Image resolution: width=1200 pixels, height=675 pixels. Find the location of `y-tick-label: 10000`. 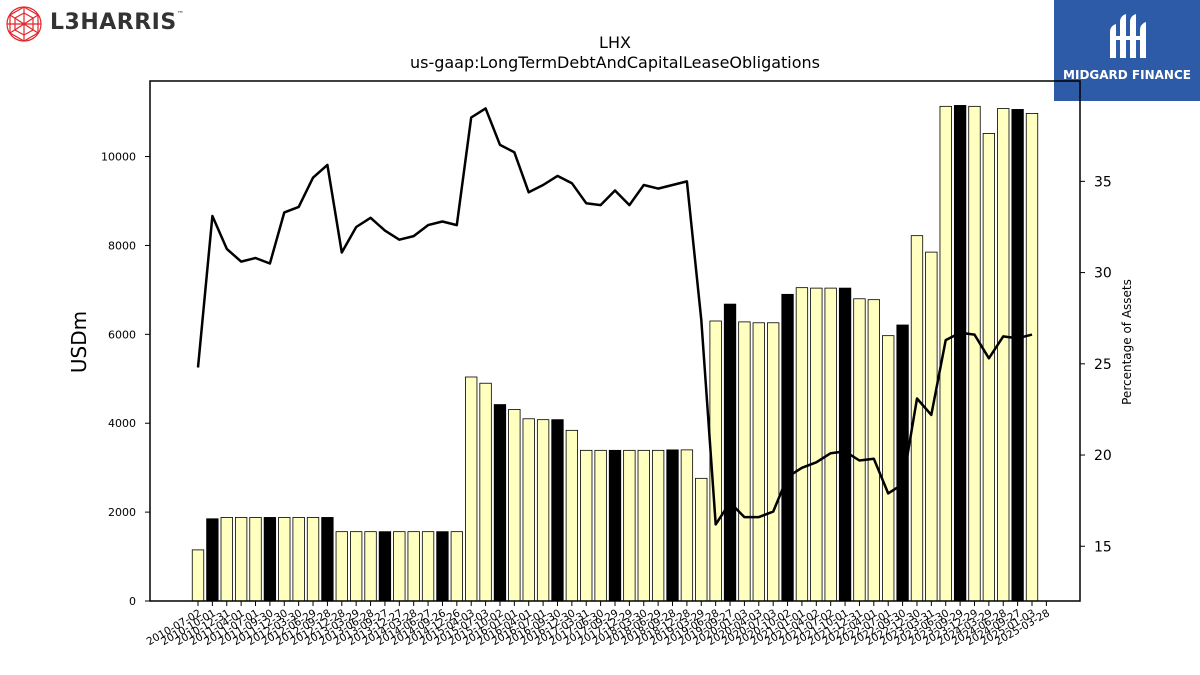

y-tick-label: 10000 is located at coordinates (118, 157).